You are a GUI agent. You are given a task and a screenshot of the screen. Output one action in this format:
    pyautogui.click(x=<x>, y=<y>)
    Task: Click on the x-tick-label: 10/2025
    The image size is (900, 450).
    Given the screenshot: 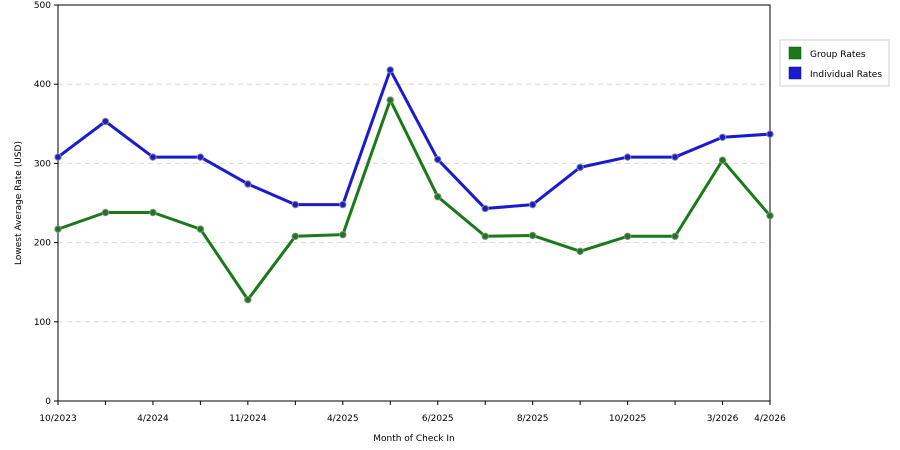 What is the action you would take?
    pyautogui.click(x=627, y=419)
    